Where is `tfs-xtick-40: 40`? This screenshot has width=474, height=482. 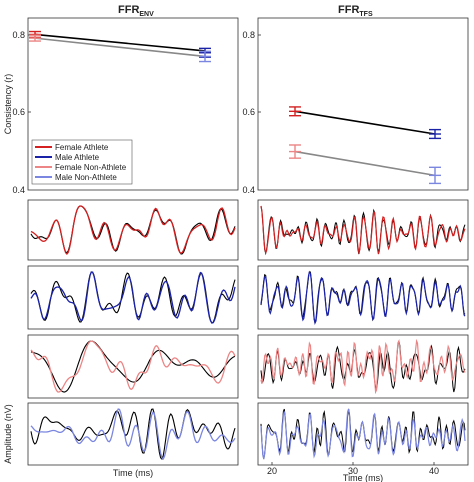
tfs-xtick-40: 40 is located at coordinates (434, 471).